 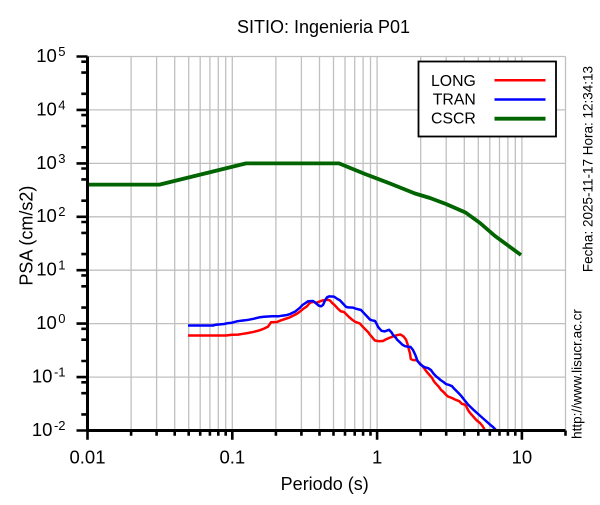 I want to click on svg-text: 0.1, so click(x=232, y=456).